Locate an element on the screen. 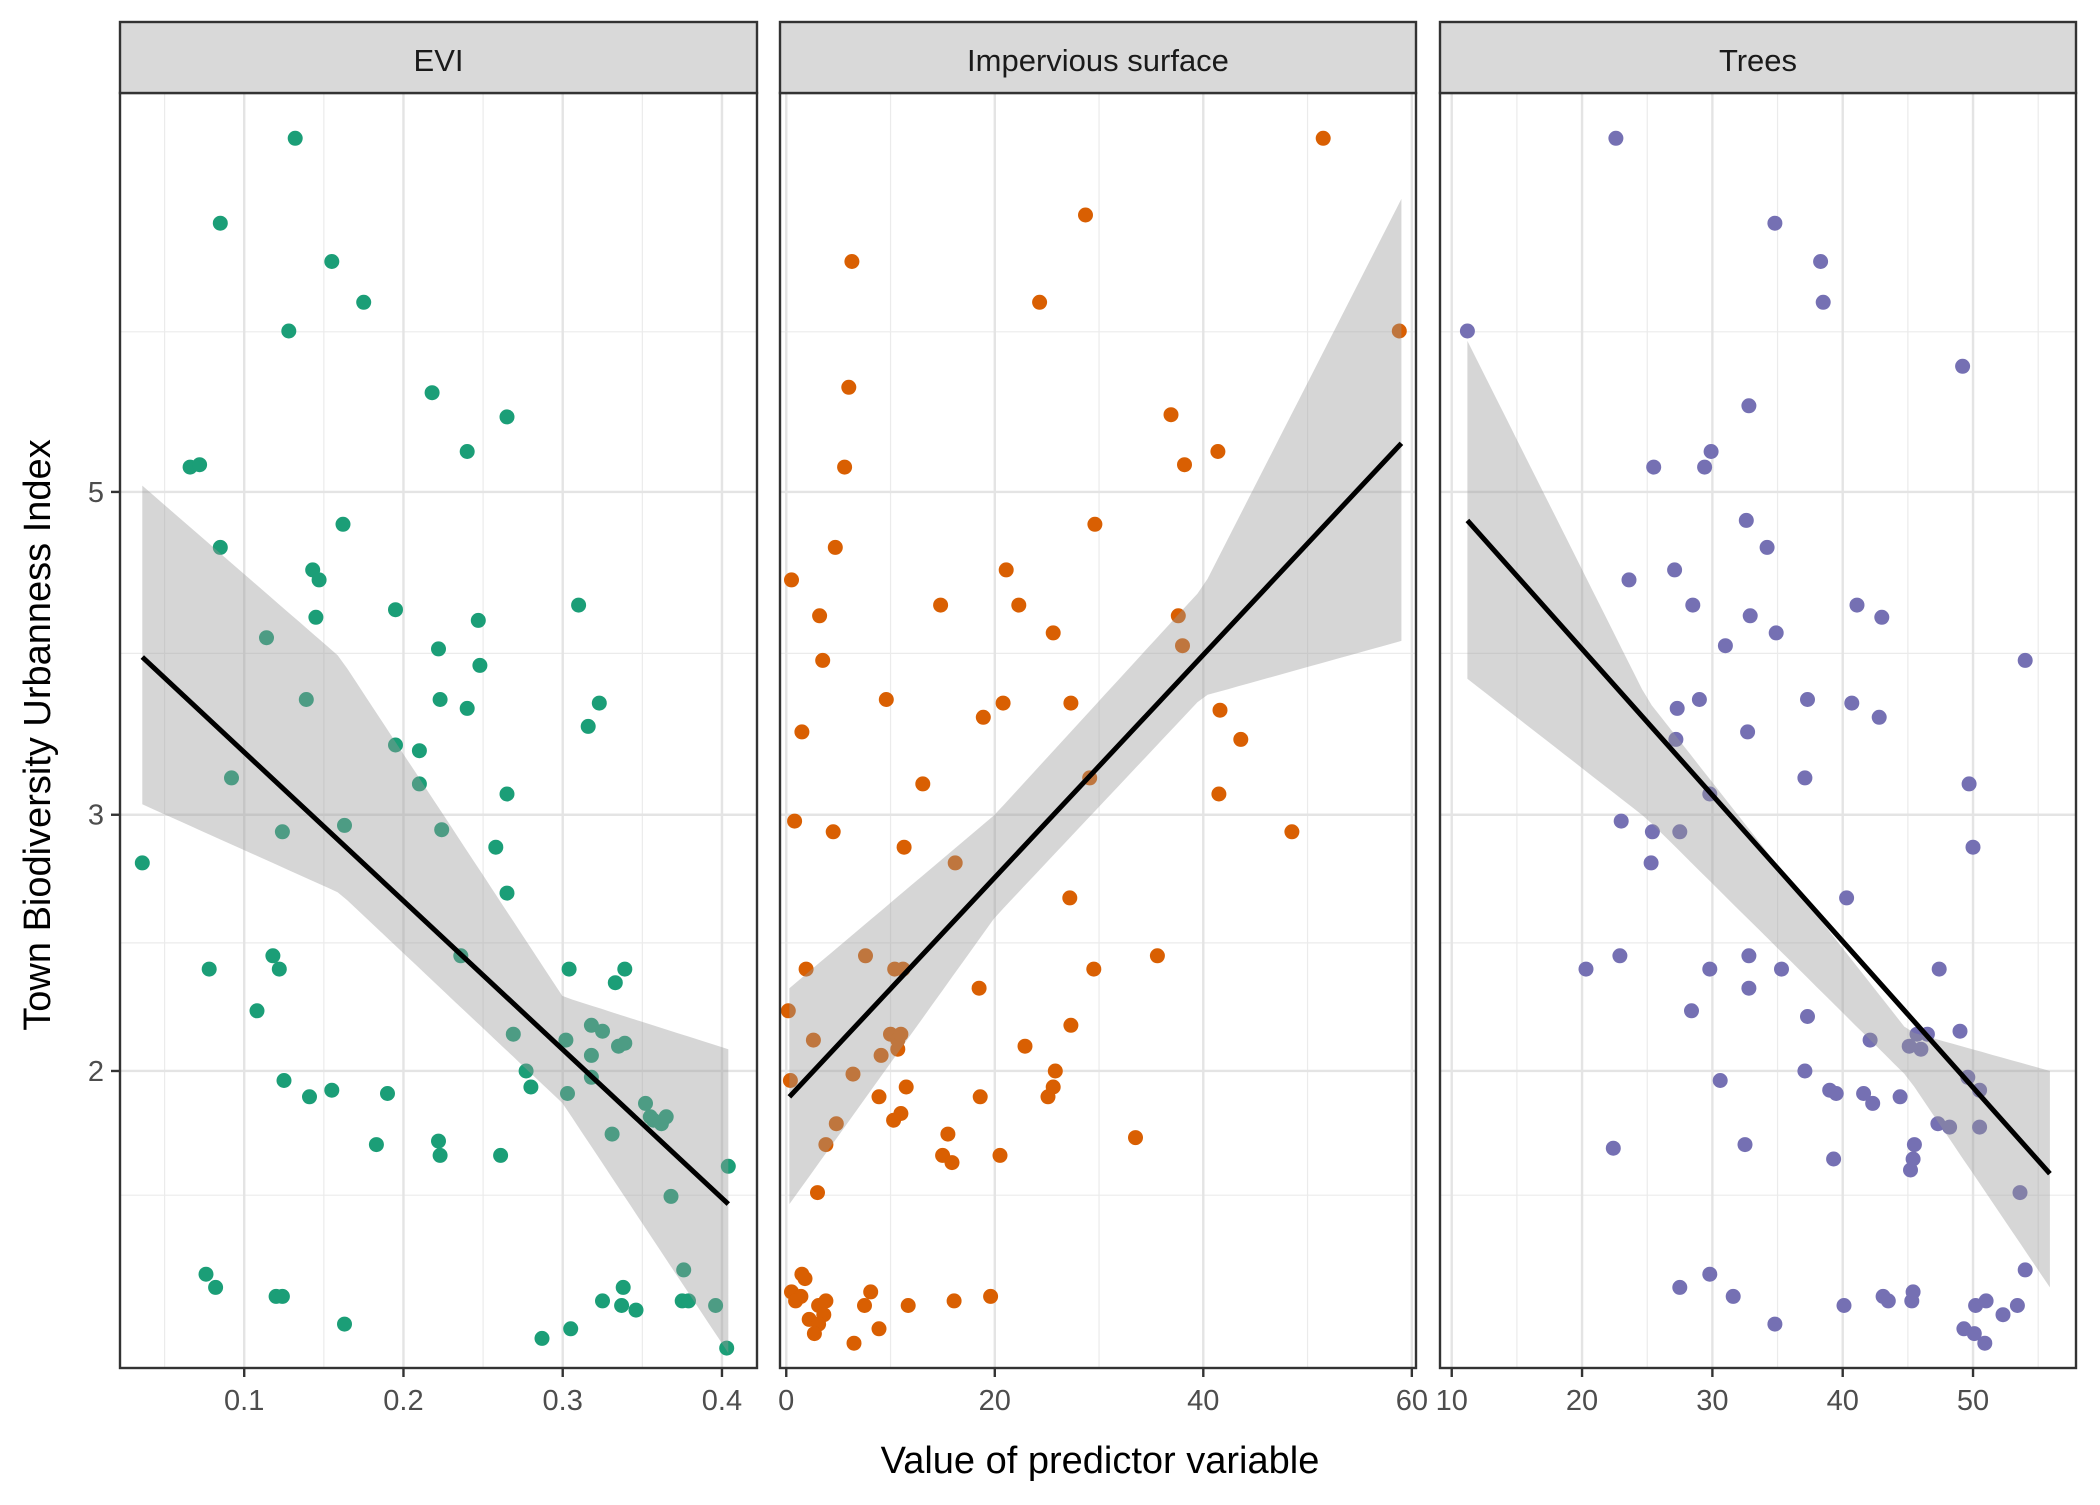  facet-strip-label: Impervious surface is located at coordinates (1098, 60).